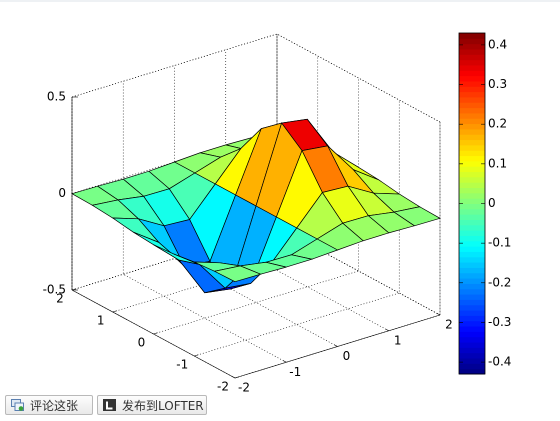 Image resolution: width=560 pixels, height=421 pixels. What do you see at coordinates (295, 372) in the screenshot?
I see `x-tick-label: -1` at bounding box center [295, 372].